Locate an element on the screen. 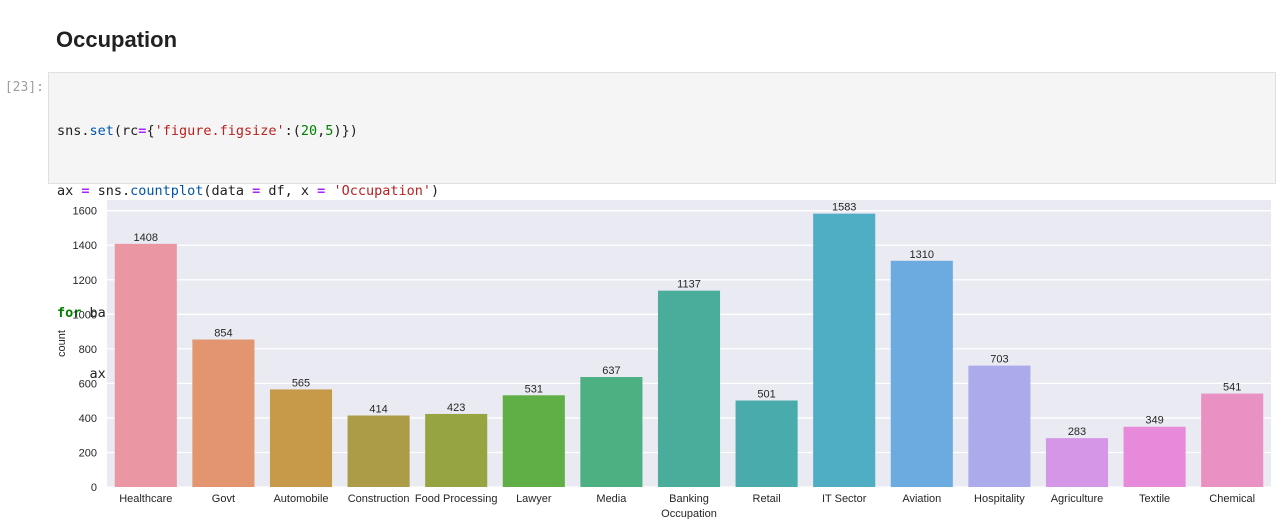  y-tick-label: 1600 is located at coordinates (85, 212).